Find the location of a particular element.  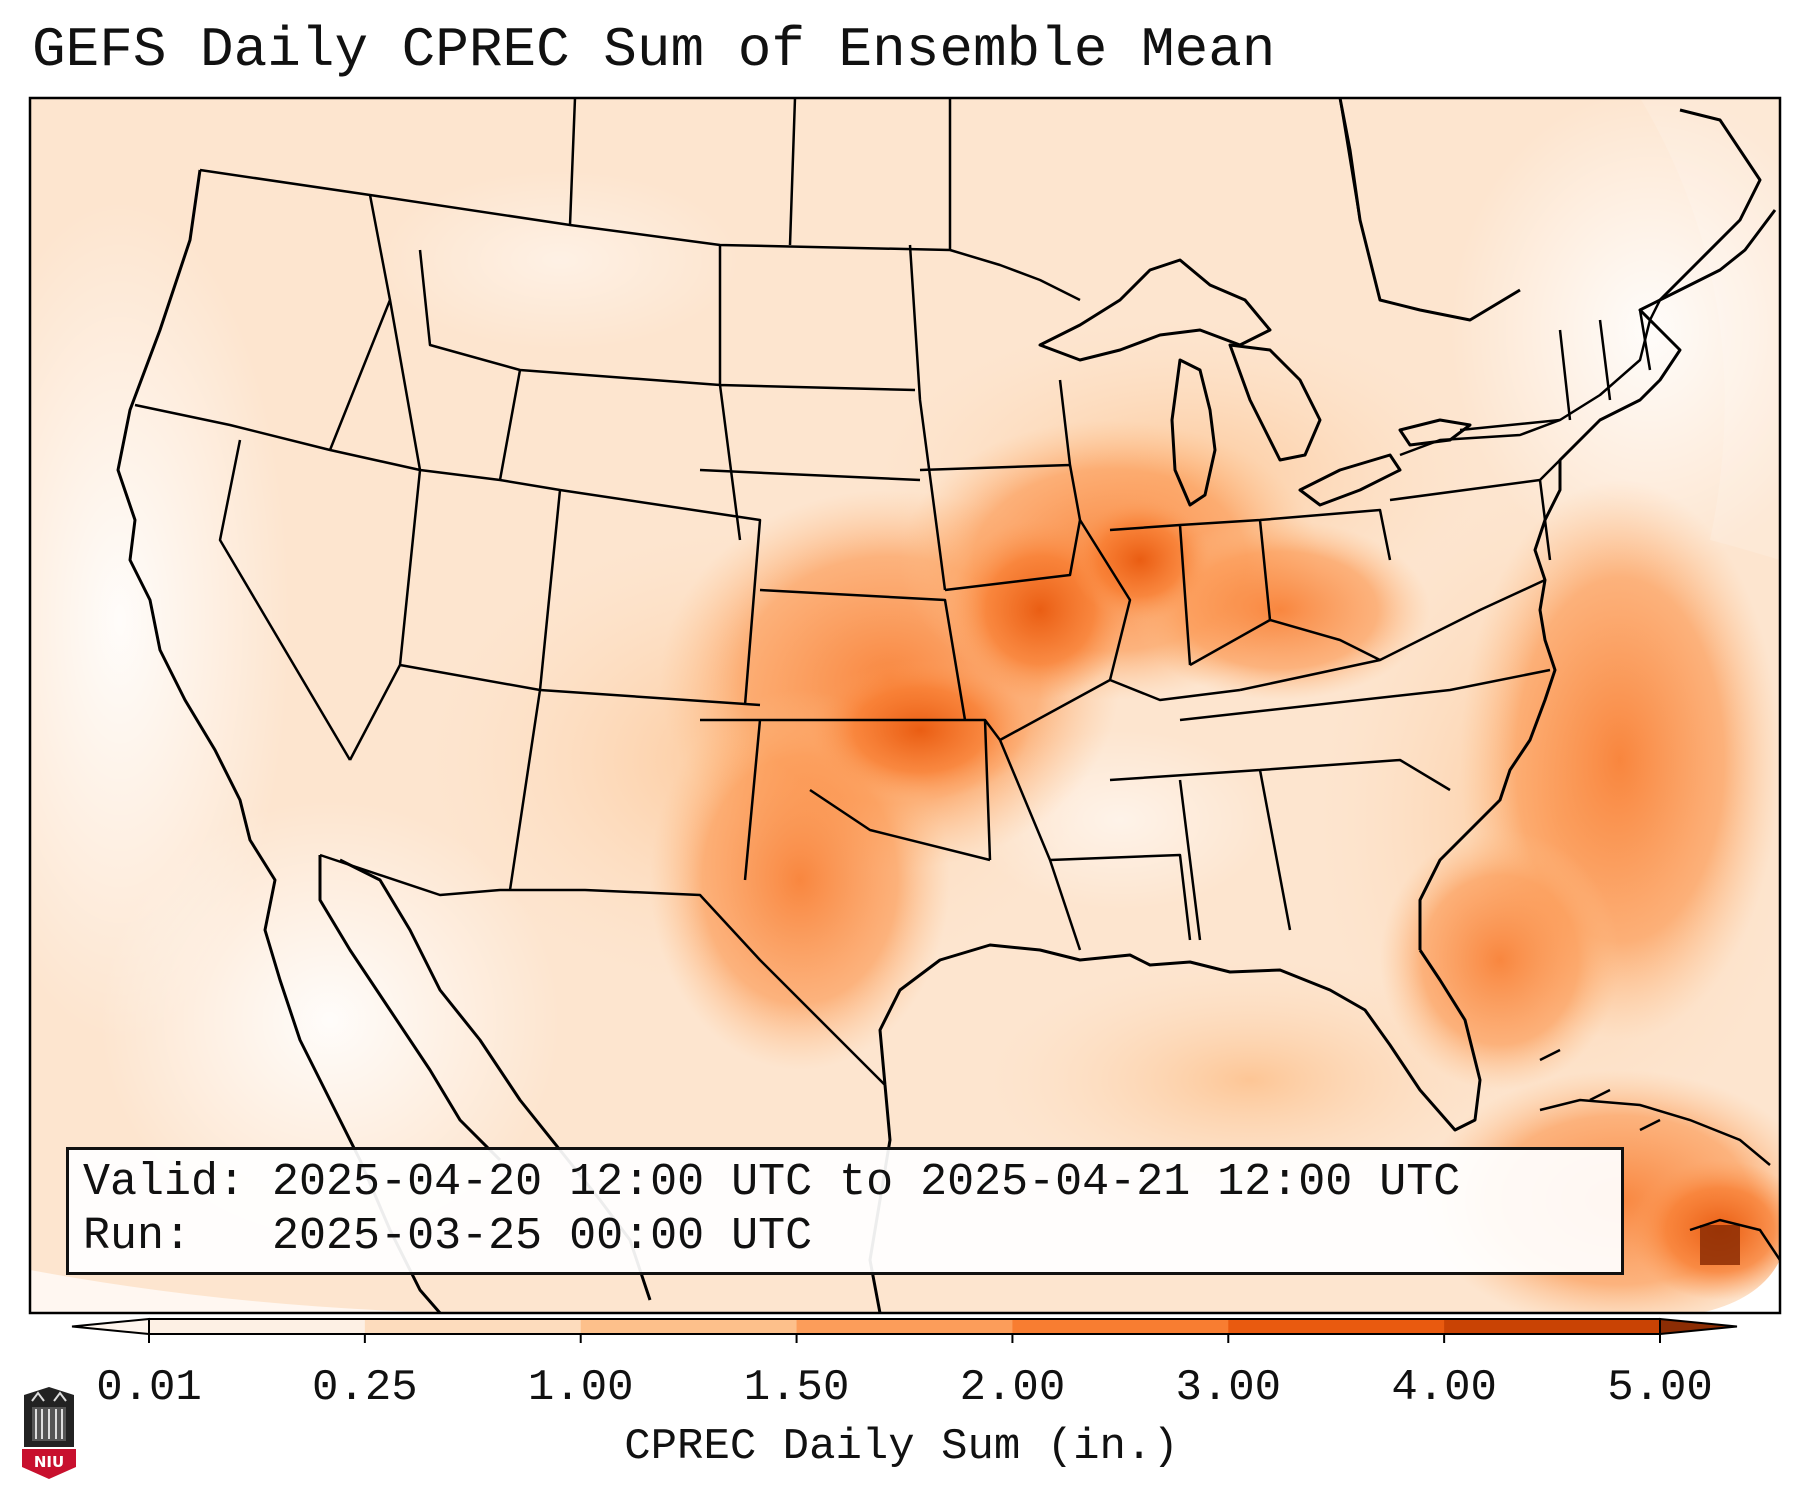

colorbar-tick-label: 1.00 is located at coordinates (580, 1388).